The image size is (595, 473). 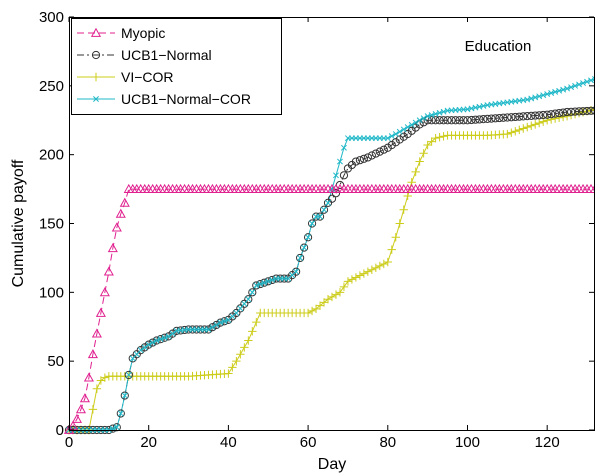 I want to click on y-tick-label: 250, so click(x=51, y=86).